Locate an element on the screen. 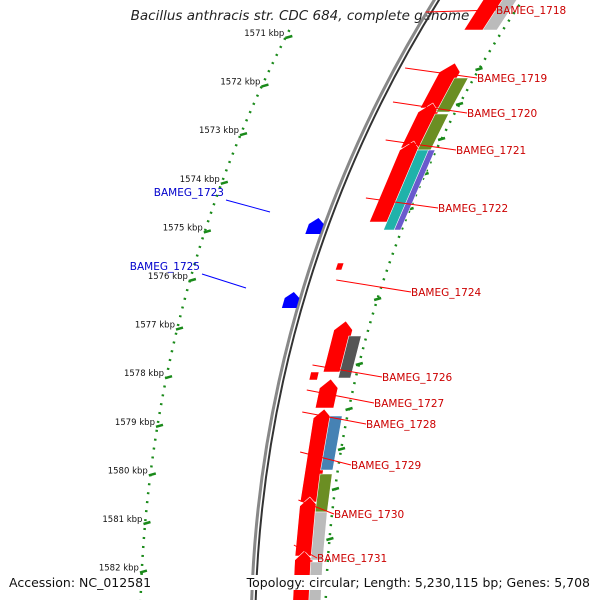 The image size is (600, 600). gene-label: BAMEG_1730 is located at coordinates (369, 515).